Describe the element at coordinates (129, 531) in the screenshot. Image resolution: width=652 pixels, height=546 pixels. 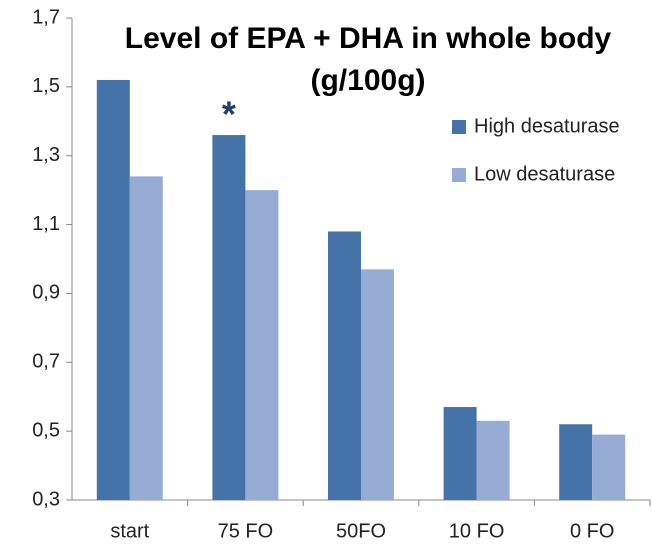
I see `x-tick-label: start` at that location.